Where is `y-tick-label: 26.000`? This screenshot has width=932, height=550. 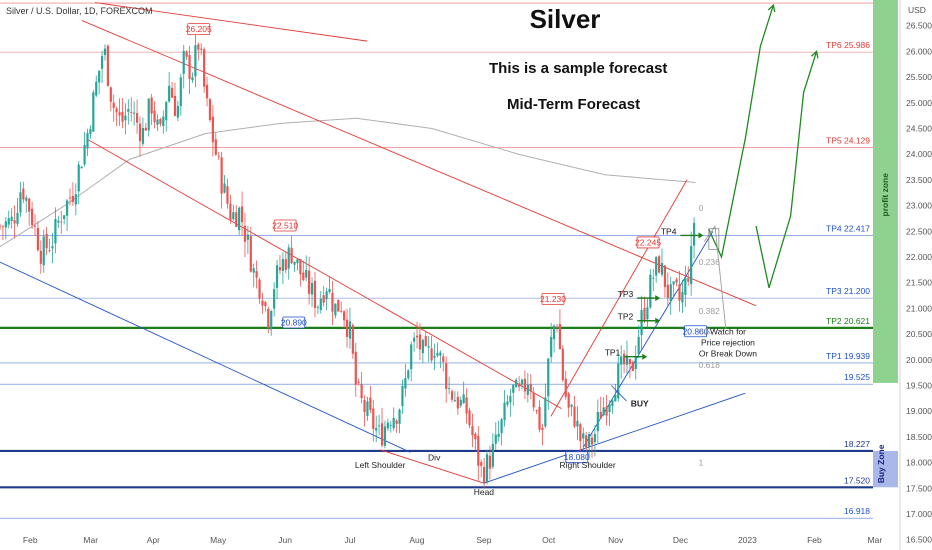 y-tick-label: 26.000 is located at coordinates (919, 51).